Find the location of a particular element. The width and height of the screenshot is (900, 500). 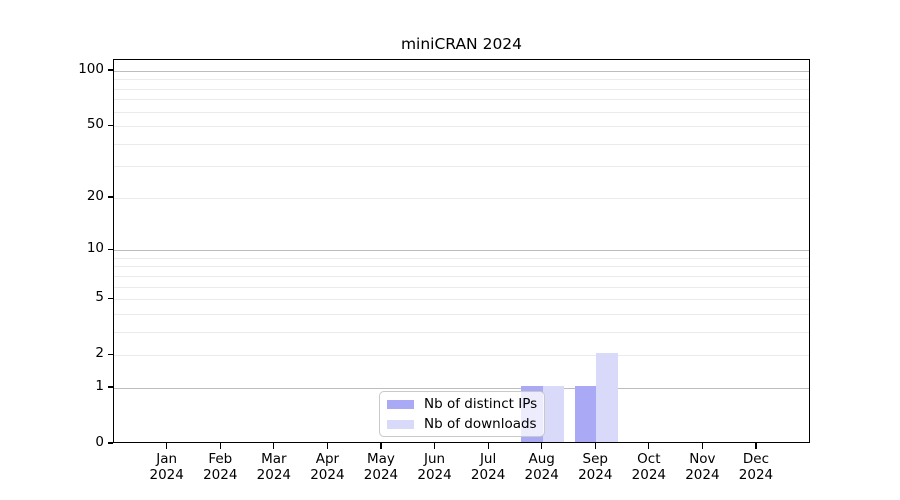

legend-label: Nb of downloads is located at coordinates (480, 424).